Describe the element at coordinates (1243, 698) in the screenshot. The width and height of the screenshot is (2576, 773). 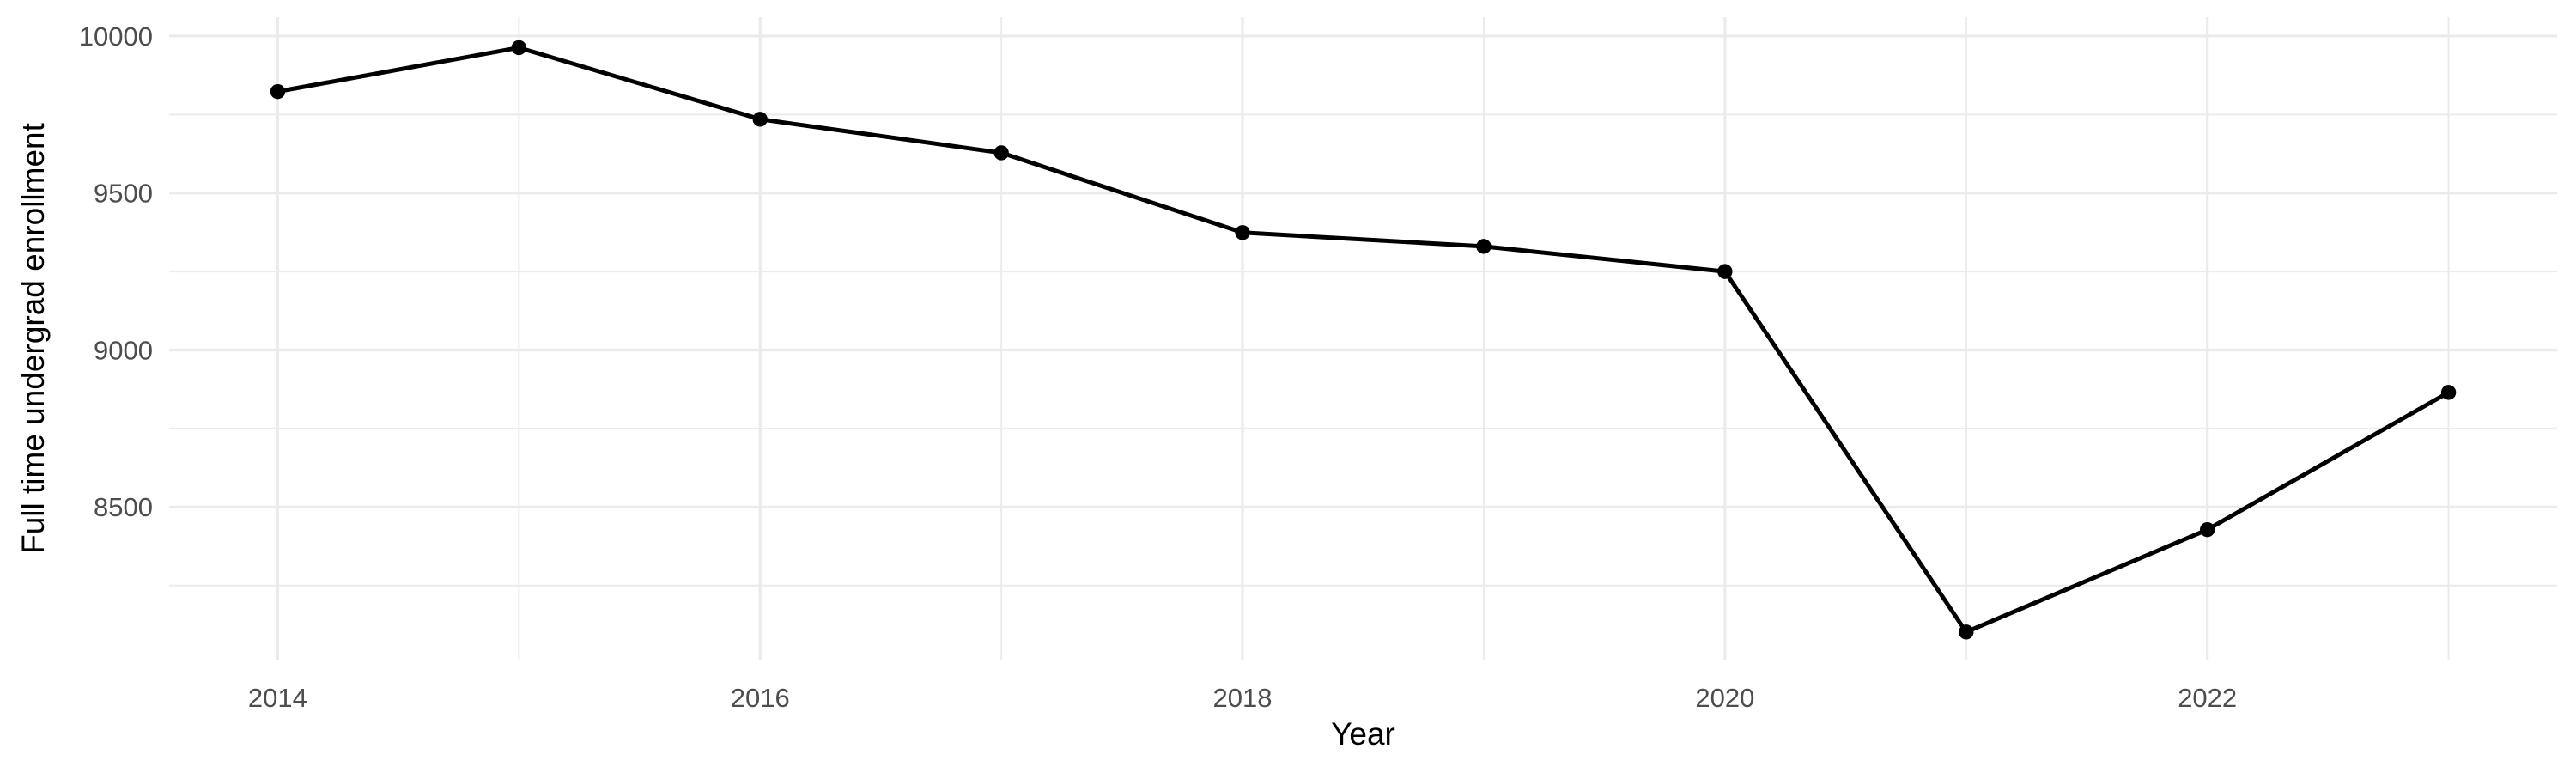
I see `x-tick-label: 2018` at that location.